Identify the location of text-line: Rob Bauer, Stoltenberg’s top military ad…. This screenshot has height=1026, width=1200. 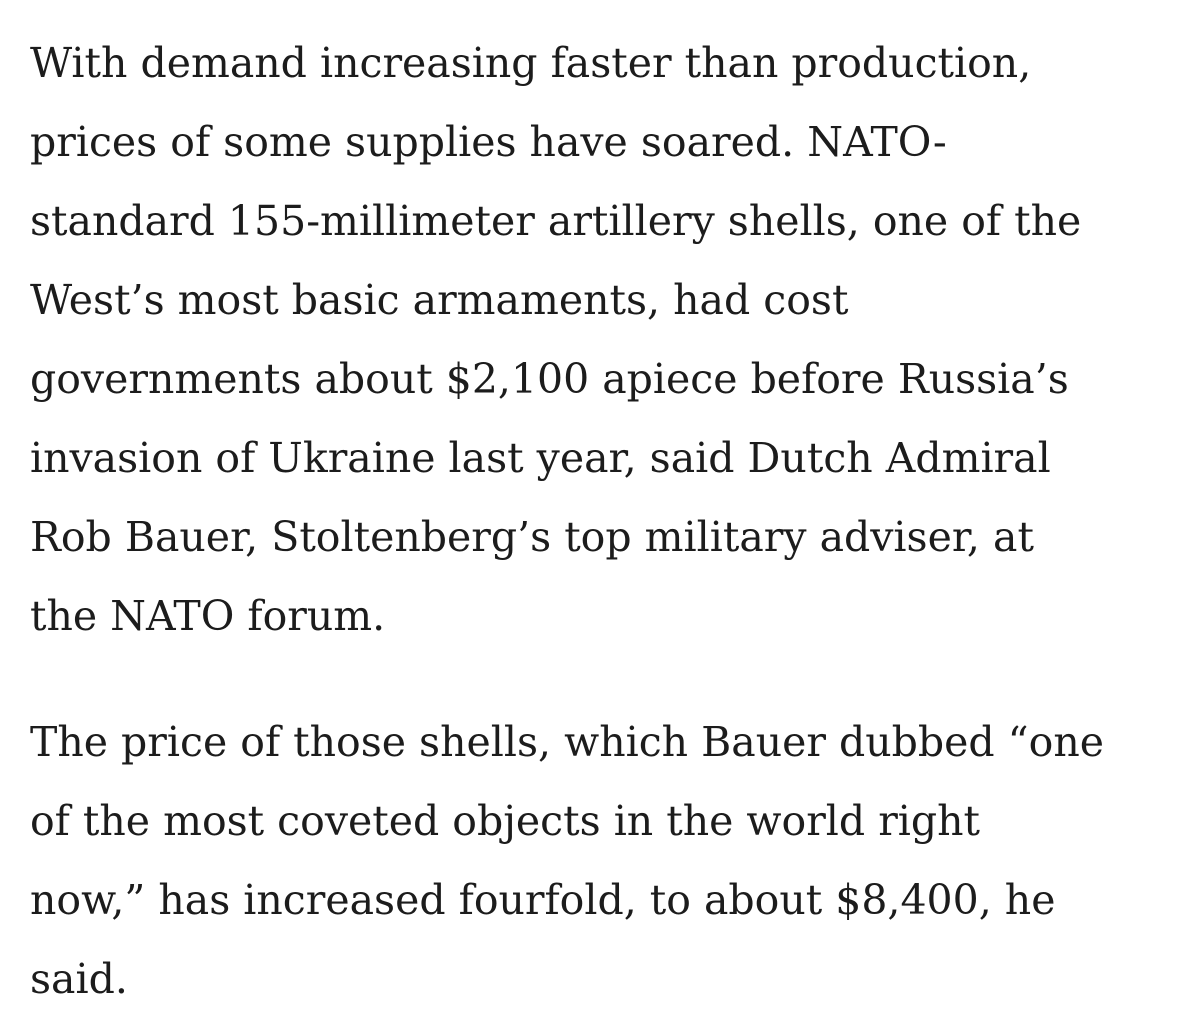
(532, 537).